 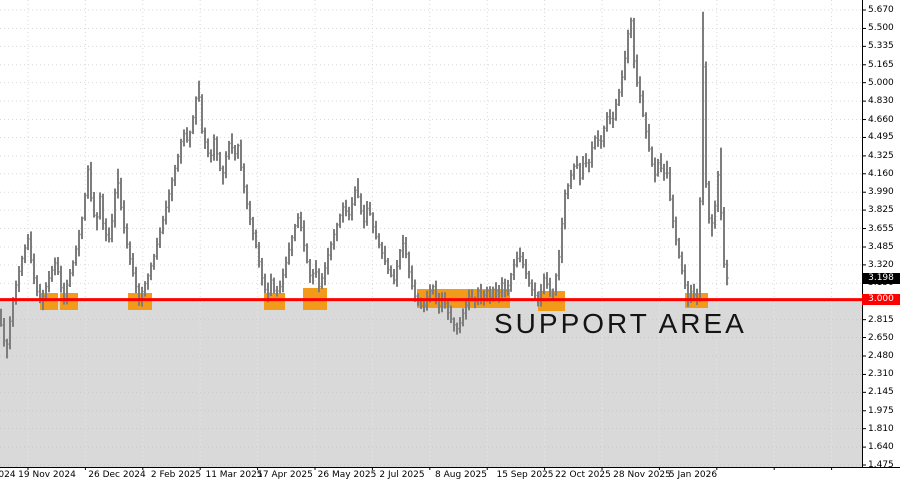 I want to click on y-axis-tick-label: 2.815, so click(x=881, y=319).